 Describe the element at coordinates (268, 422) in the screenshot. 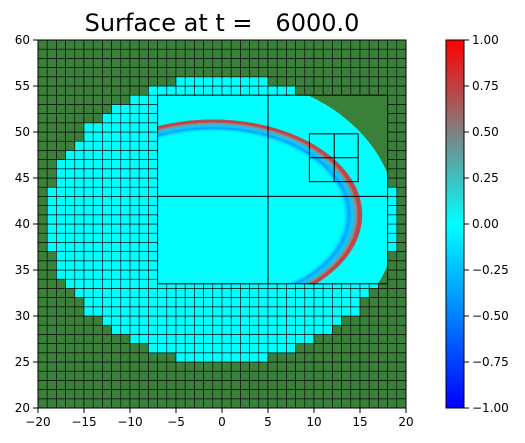

I see `x-tick-label: 5` at that location.